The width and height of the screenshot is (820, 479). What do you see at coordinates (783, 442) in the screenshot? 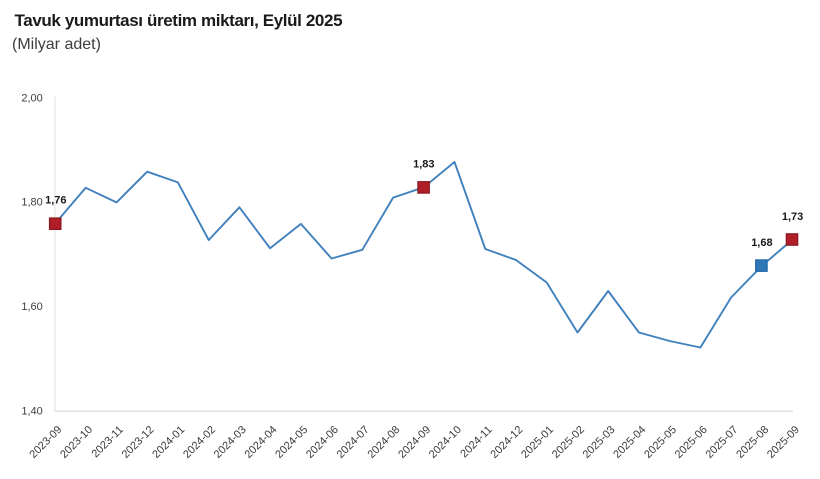
I see `svg-text: 2025-09` at bounding box center [783, 442].